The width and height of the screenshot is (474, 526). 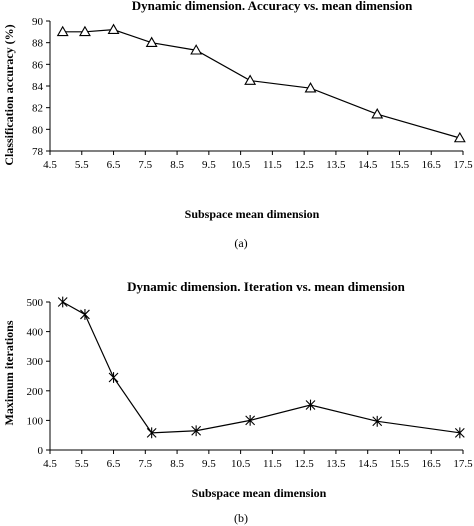 I want to click on panel-b-y-axis-label: Maximum iterations, so click(x=9, y=372).